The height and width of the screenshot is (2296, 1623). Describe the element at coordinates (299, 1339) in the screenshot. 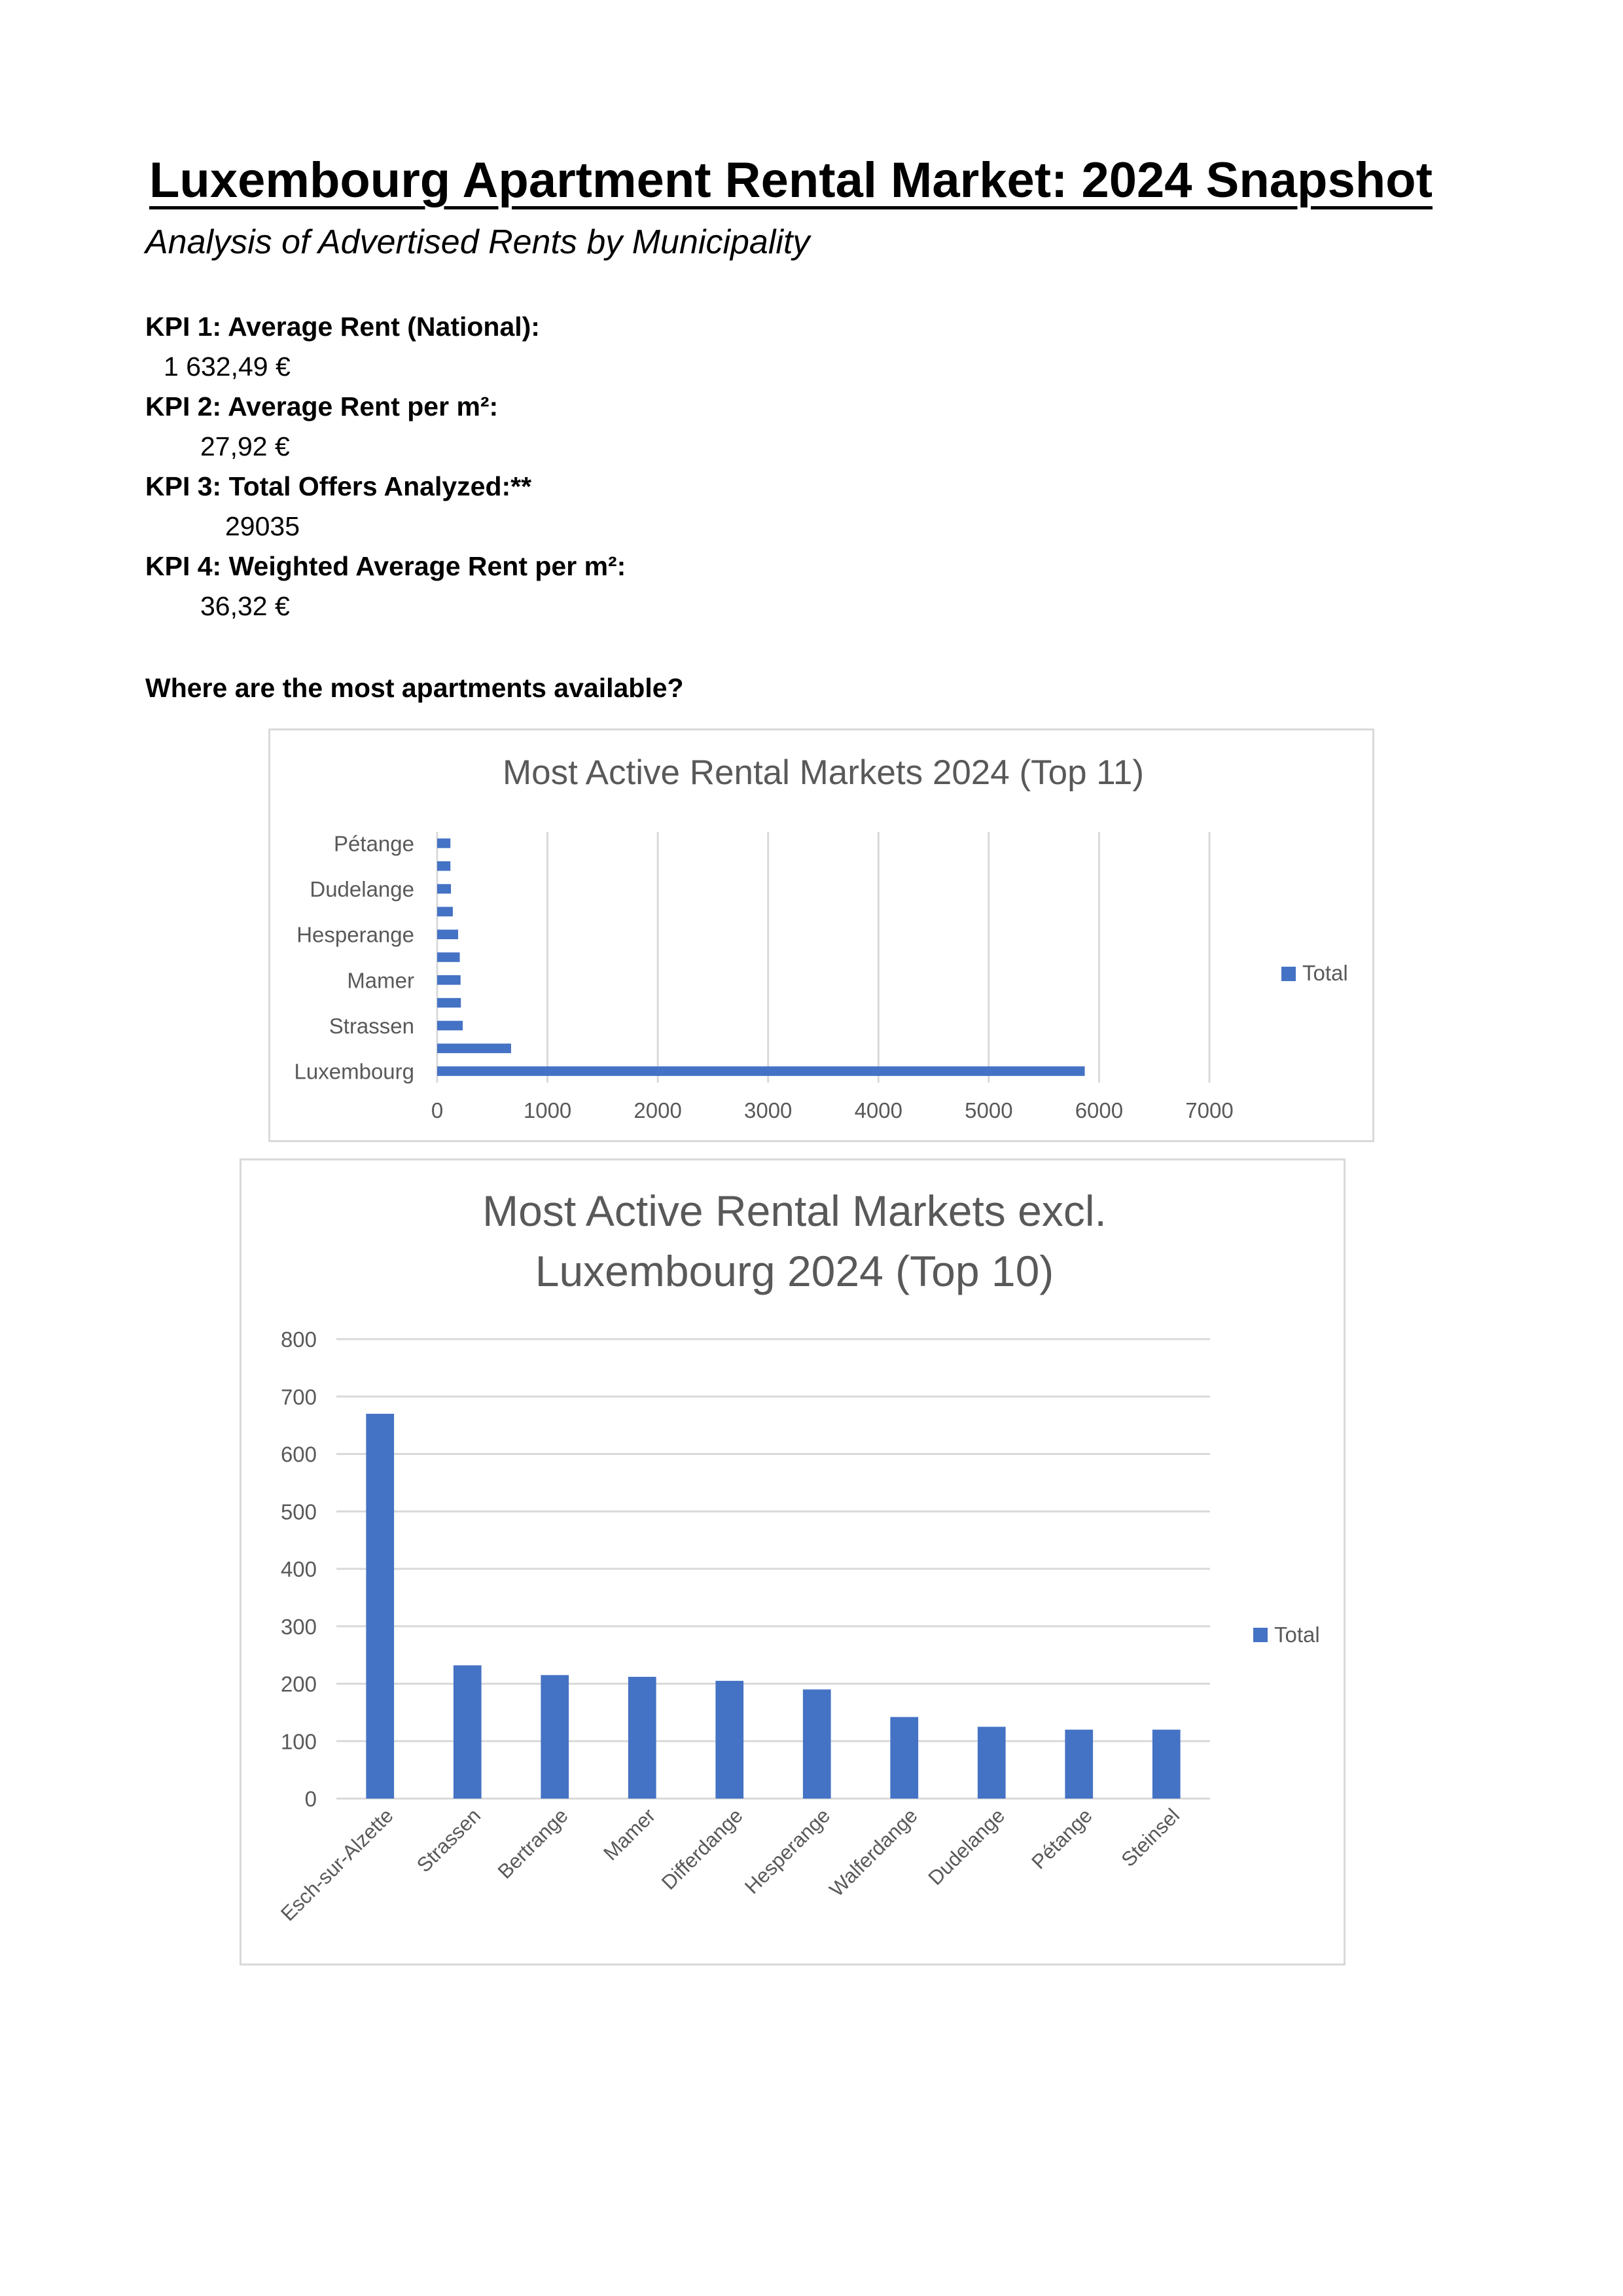

I see `y-tick-label: 800` at that location.